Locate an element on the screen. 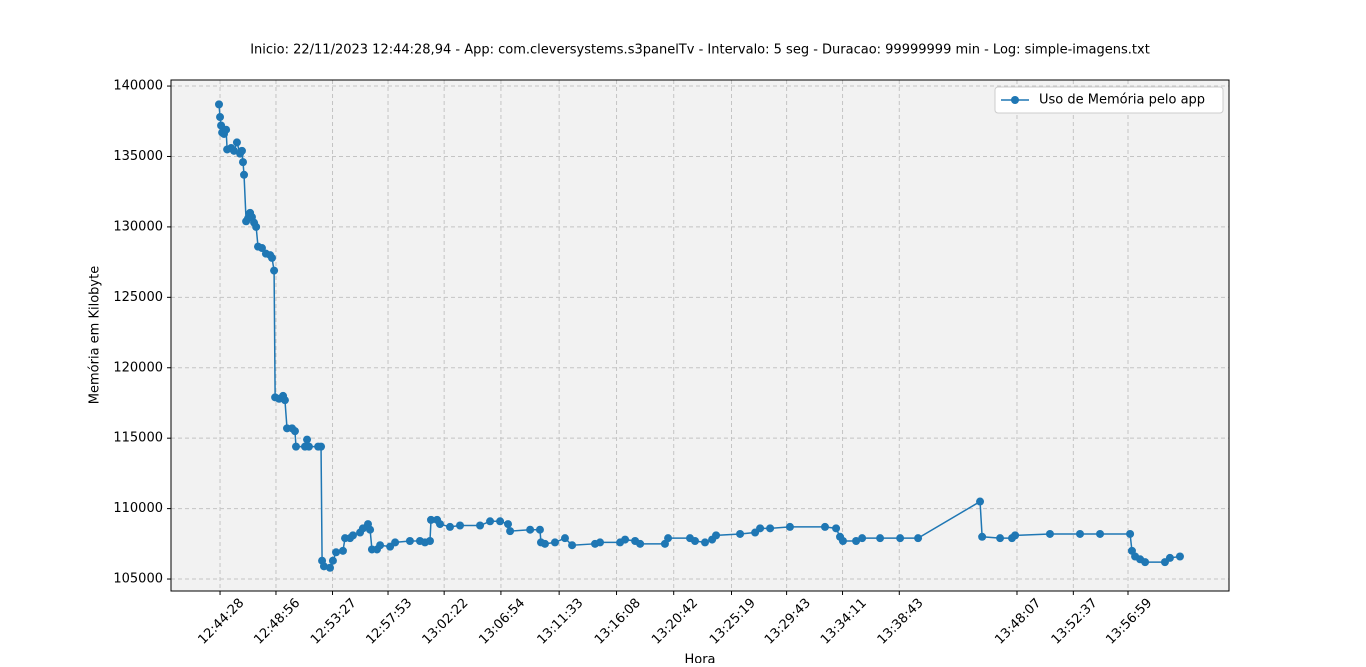  x-tick-label: 12:57:53 is located at coordinates (389, 622).